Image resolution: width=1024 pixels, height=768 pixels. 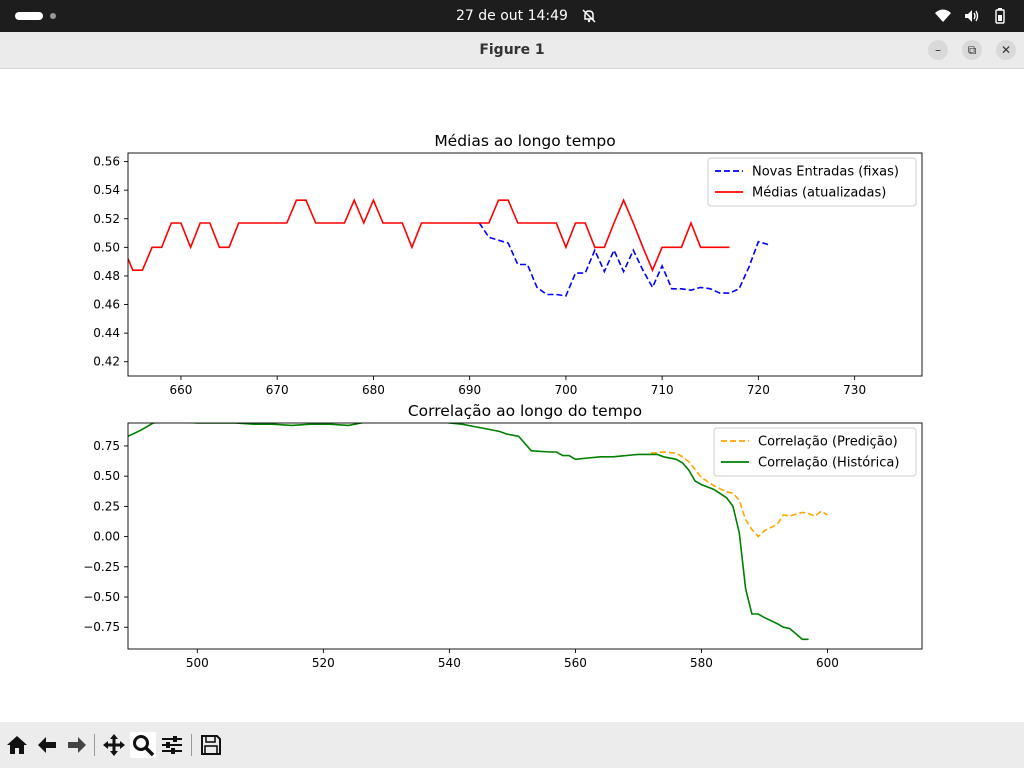 I want to click on configure-icon, so click(x=172, y=745).